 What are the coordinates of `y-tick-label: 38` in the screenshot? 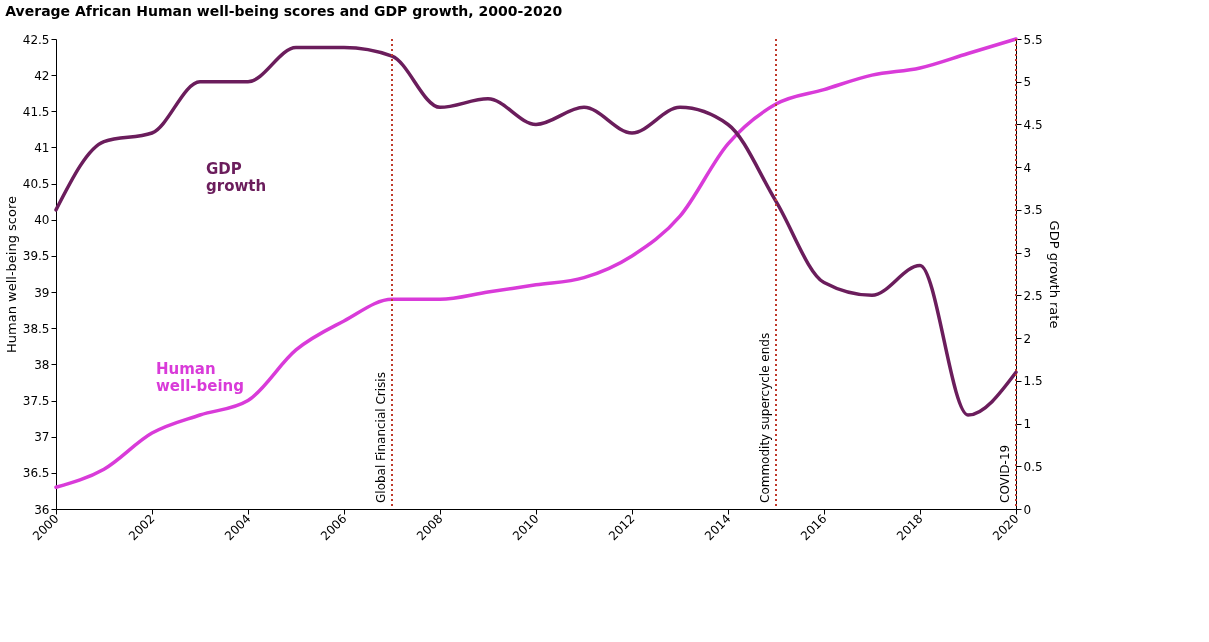 It's located at (42, 364).